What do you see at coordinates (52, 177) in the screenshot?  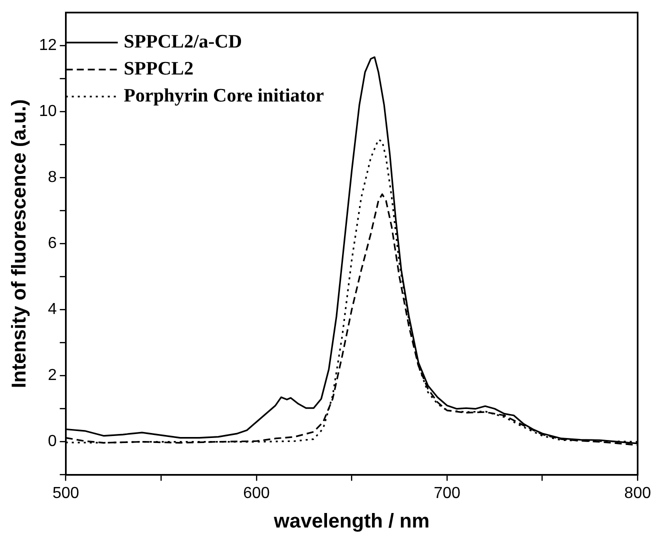 I see `y-tick-label: 8` at bounding box center [52, 177].